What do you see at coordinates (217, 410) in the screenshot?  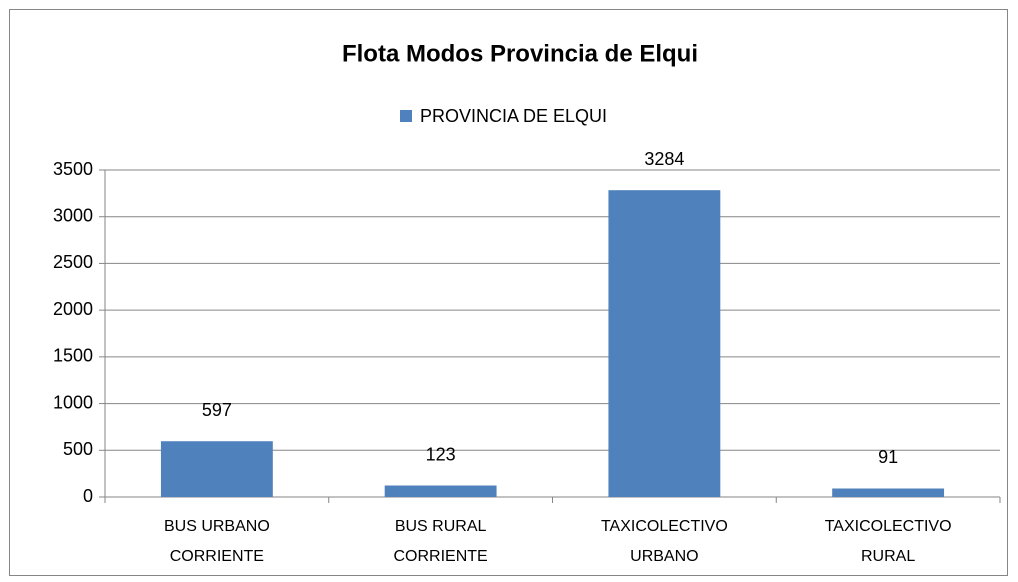 I see `data-label: 597` at bounding box center [217, 410].